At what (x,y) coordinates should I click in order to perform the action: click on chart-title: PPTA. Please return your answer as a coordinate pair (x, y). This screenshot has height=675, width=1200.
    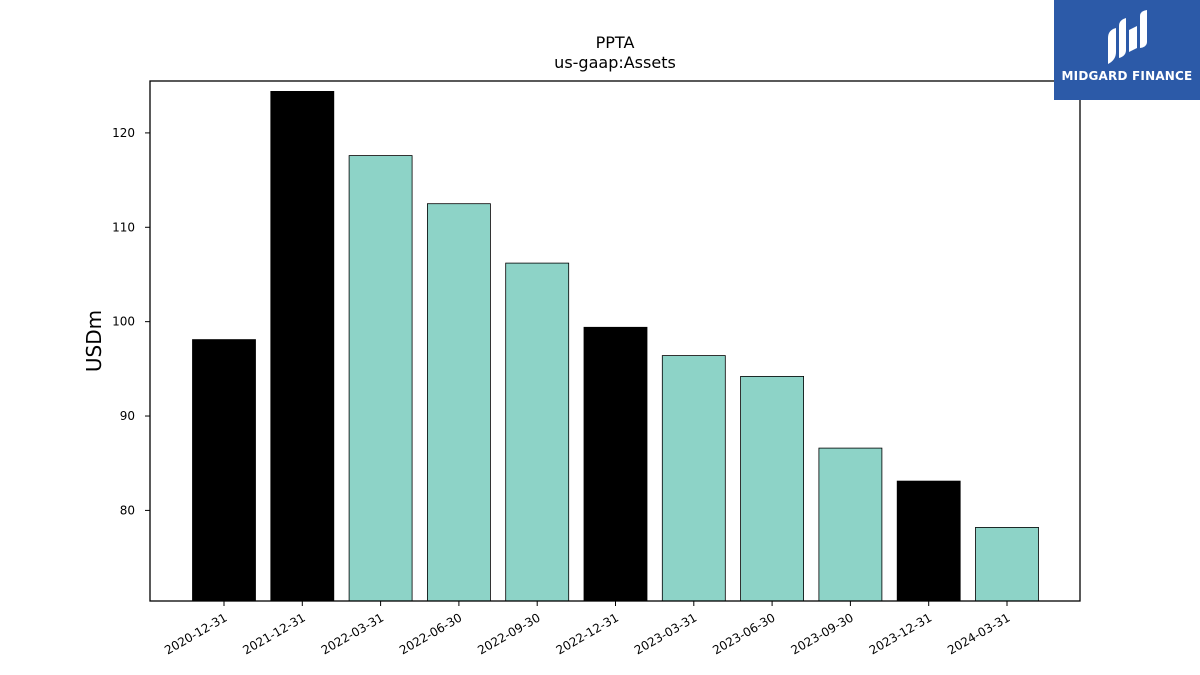
    Looking at the image, I should click on (615, 42).